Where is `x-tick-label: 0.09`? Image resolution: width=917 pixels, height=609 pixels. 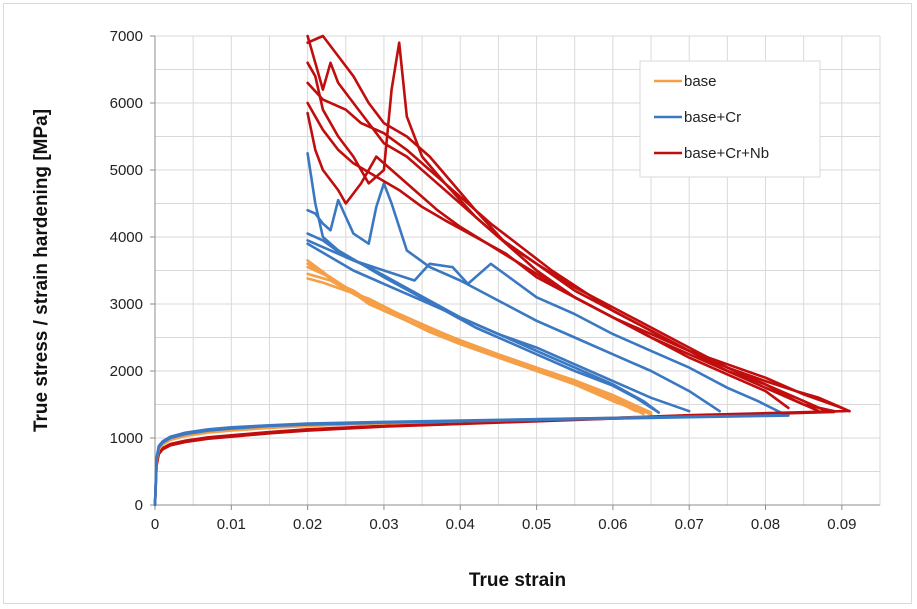 x-tick-label: 0.09 is located at coordinates (841, 524).